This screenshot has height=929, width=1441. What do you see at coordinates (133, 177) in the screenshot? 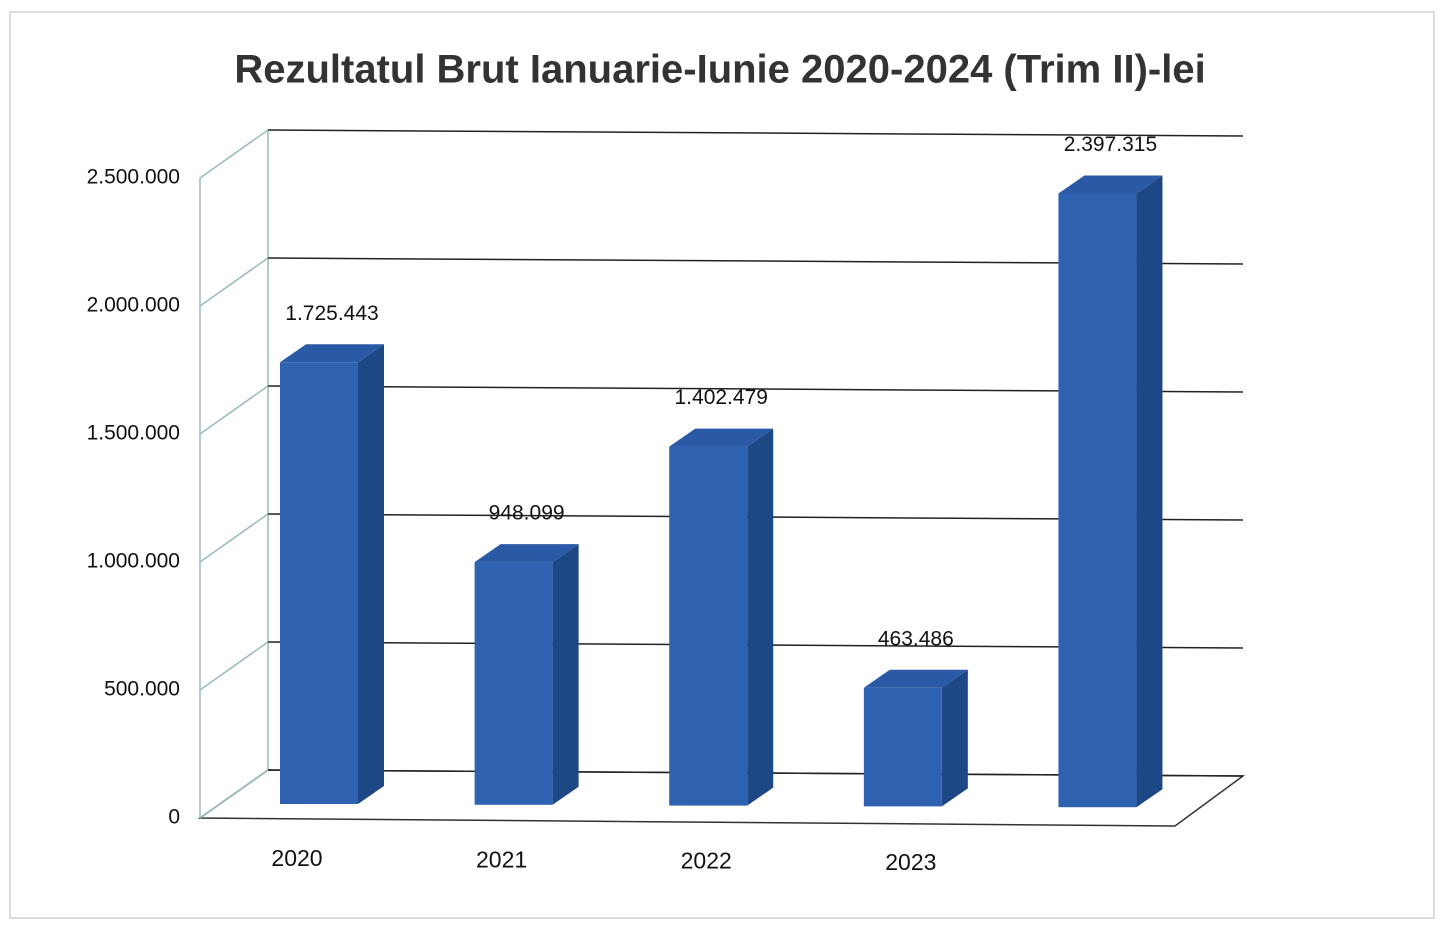
I see `y-tick-label: 2.500.000` at bounding box center [133, 177].